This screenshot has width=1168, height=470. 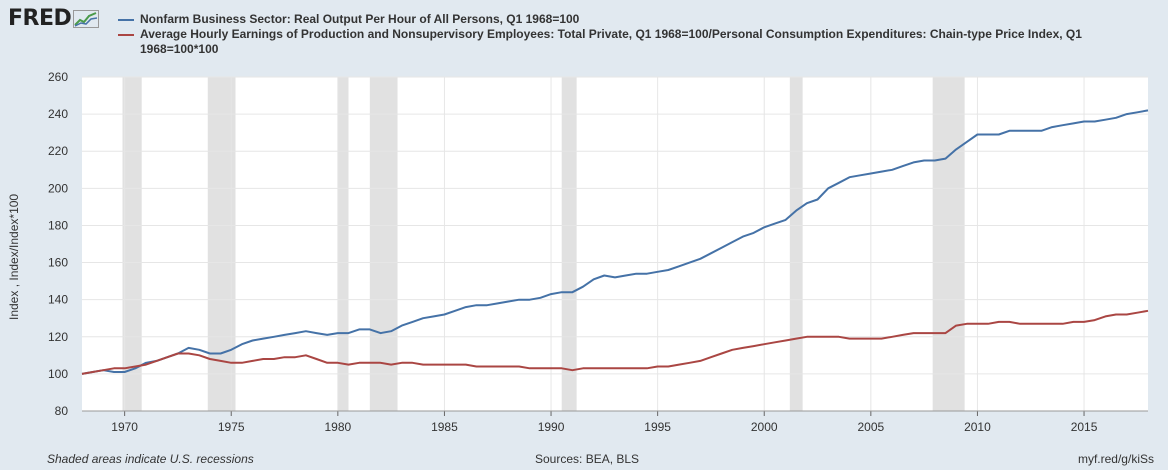 I want to click on x-tick-label: 1985, so click(x=444, y=427).